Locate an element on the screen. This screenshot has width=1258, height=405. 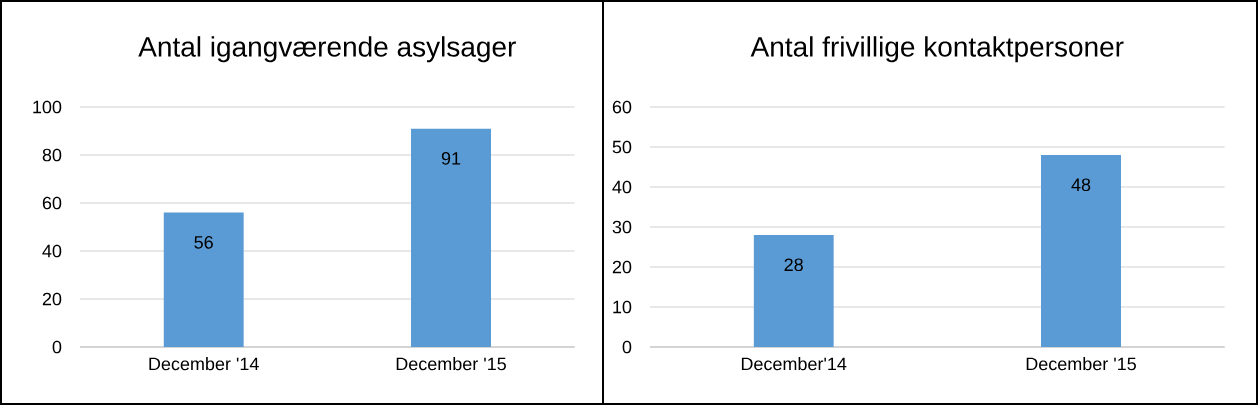
data-label: 28 is located at coordinates (793, 265).